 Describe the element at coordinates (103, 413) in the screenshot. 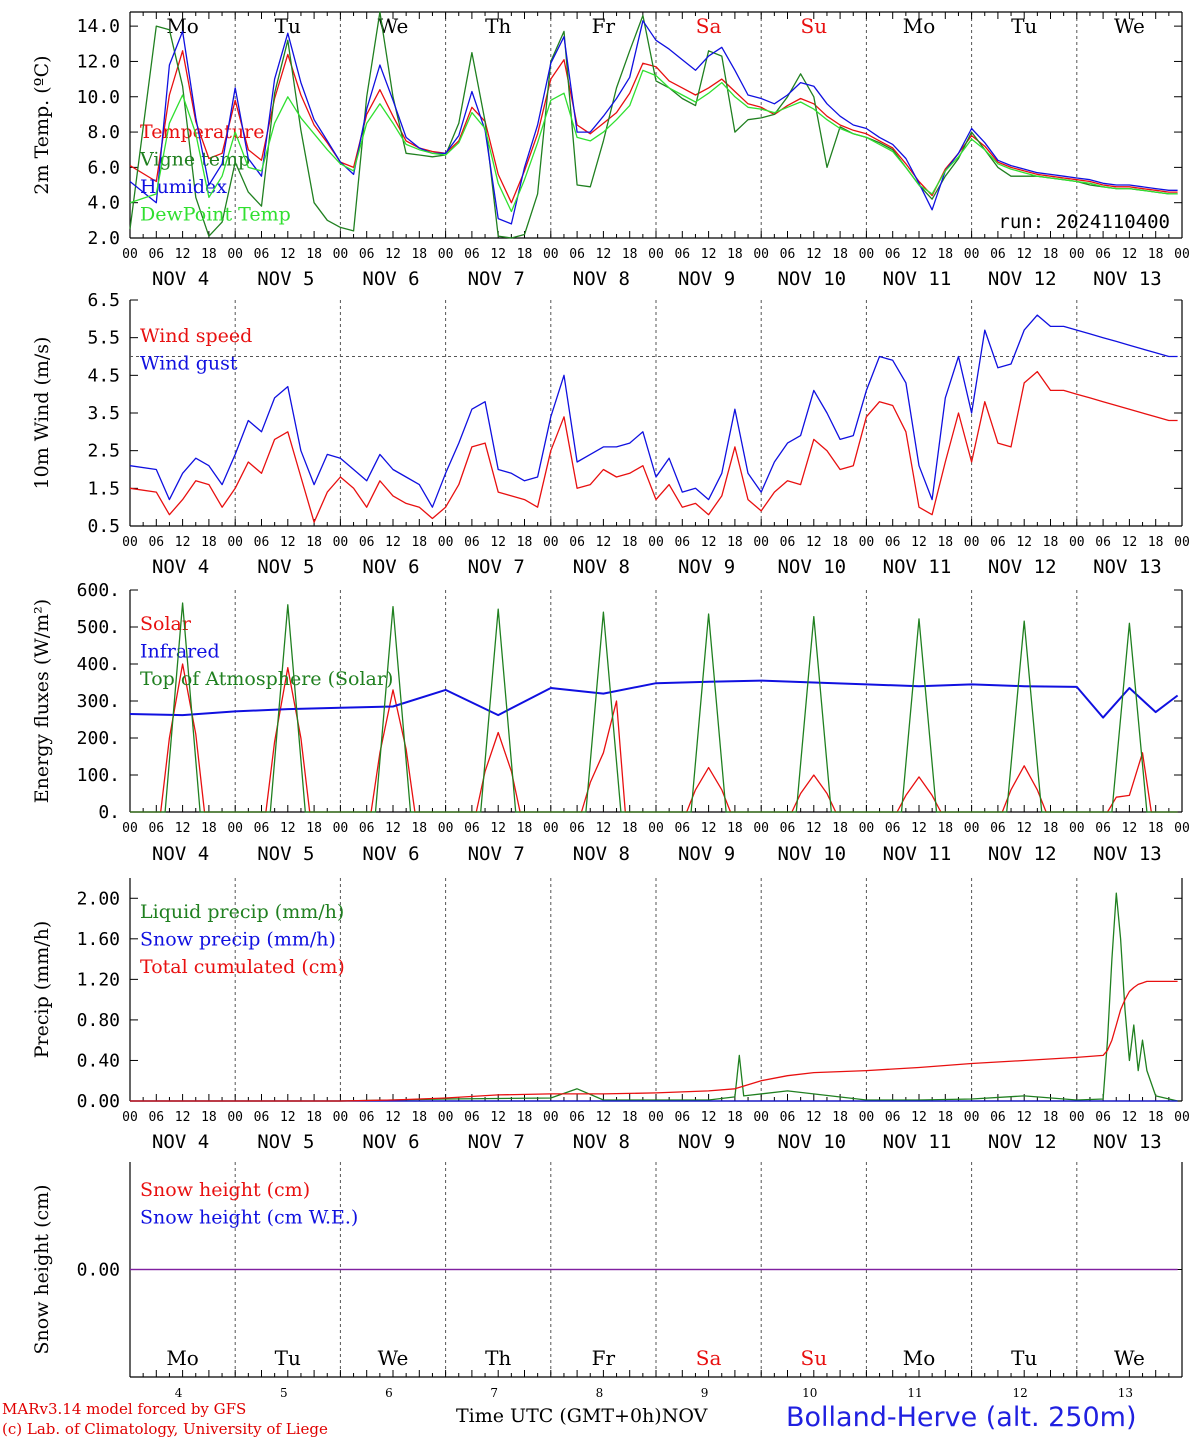

I see `y-tick-label: 3.5` at that location.